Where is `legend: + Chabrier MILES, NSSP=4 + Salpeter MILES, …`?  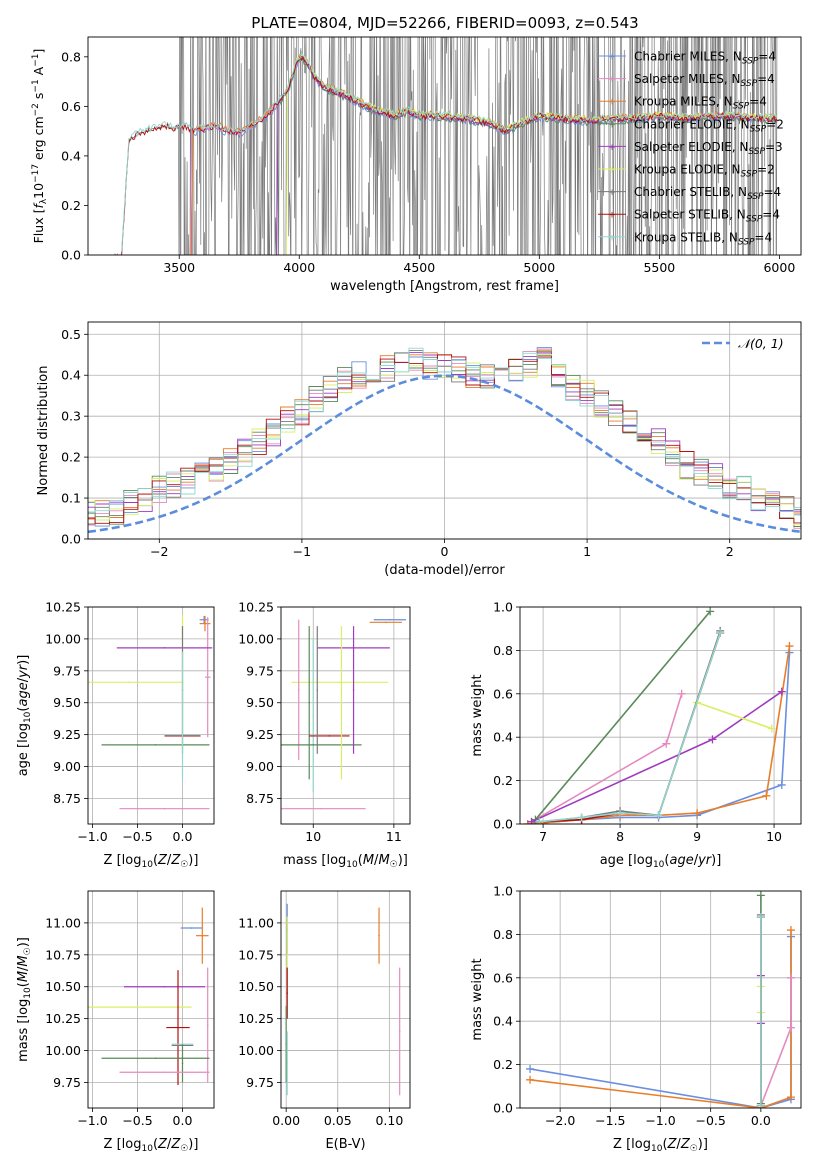 legend: + Chabrier MILES, NSSP=4 + Salpeter MILES, … is located at coordinates (691, 148).